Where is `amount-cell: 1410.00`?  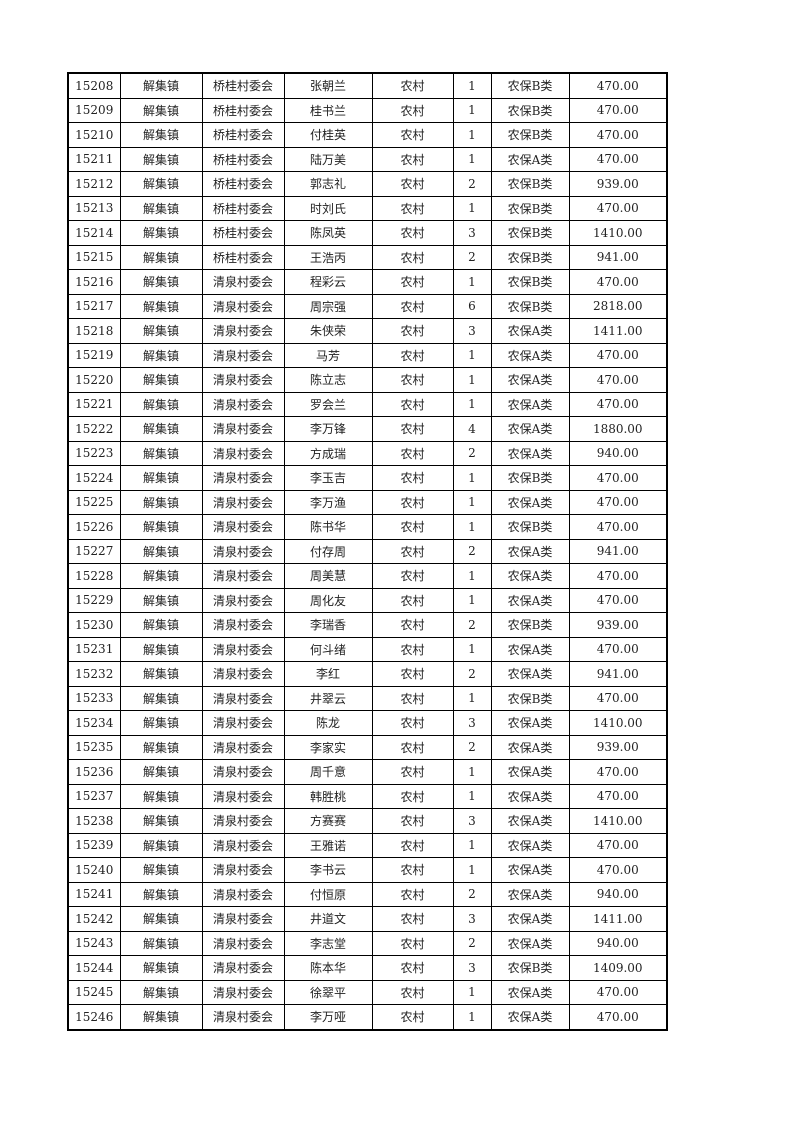 amount-cell: 1410.00 is located at coordinates (618, 821).